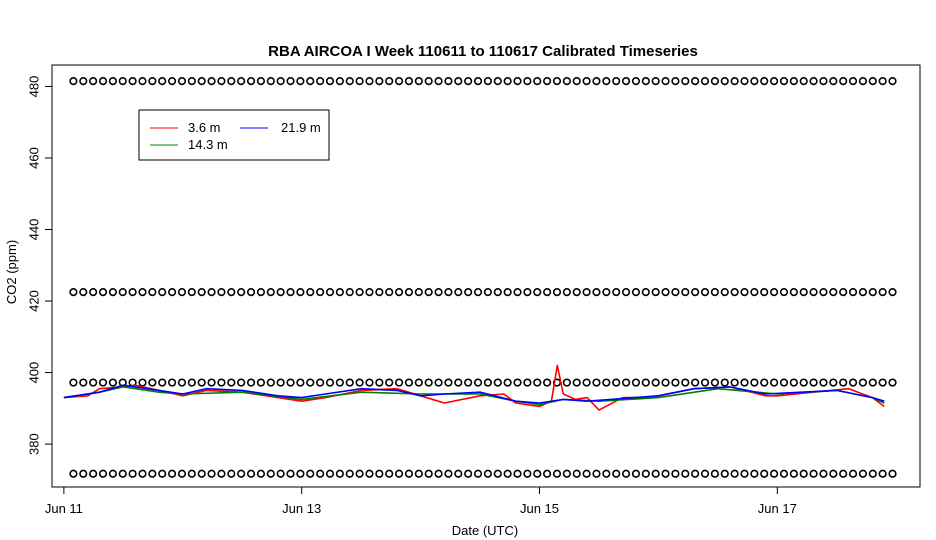 The width and height of the screenshot is (936, 540). What do you see at coordinates (301, 508) in the screenshot?
I see `x-tick-label: Jun 13` at bounding box center [301, 508].